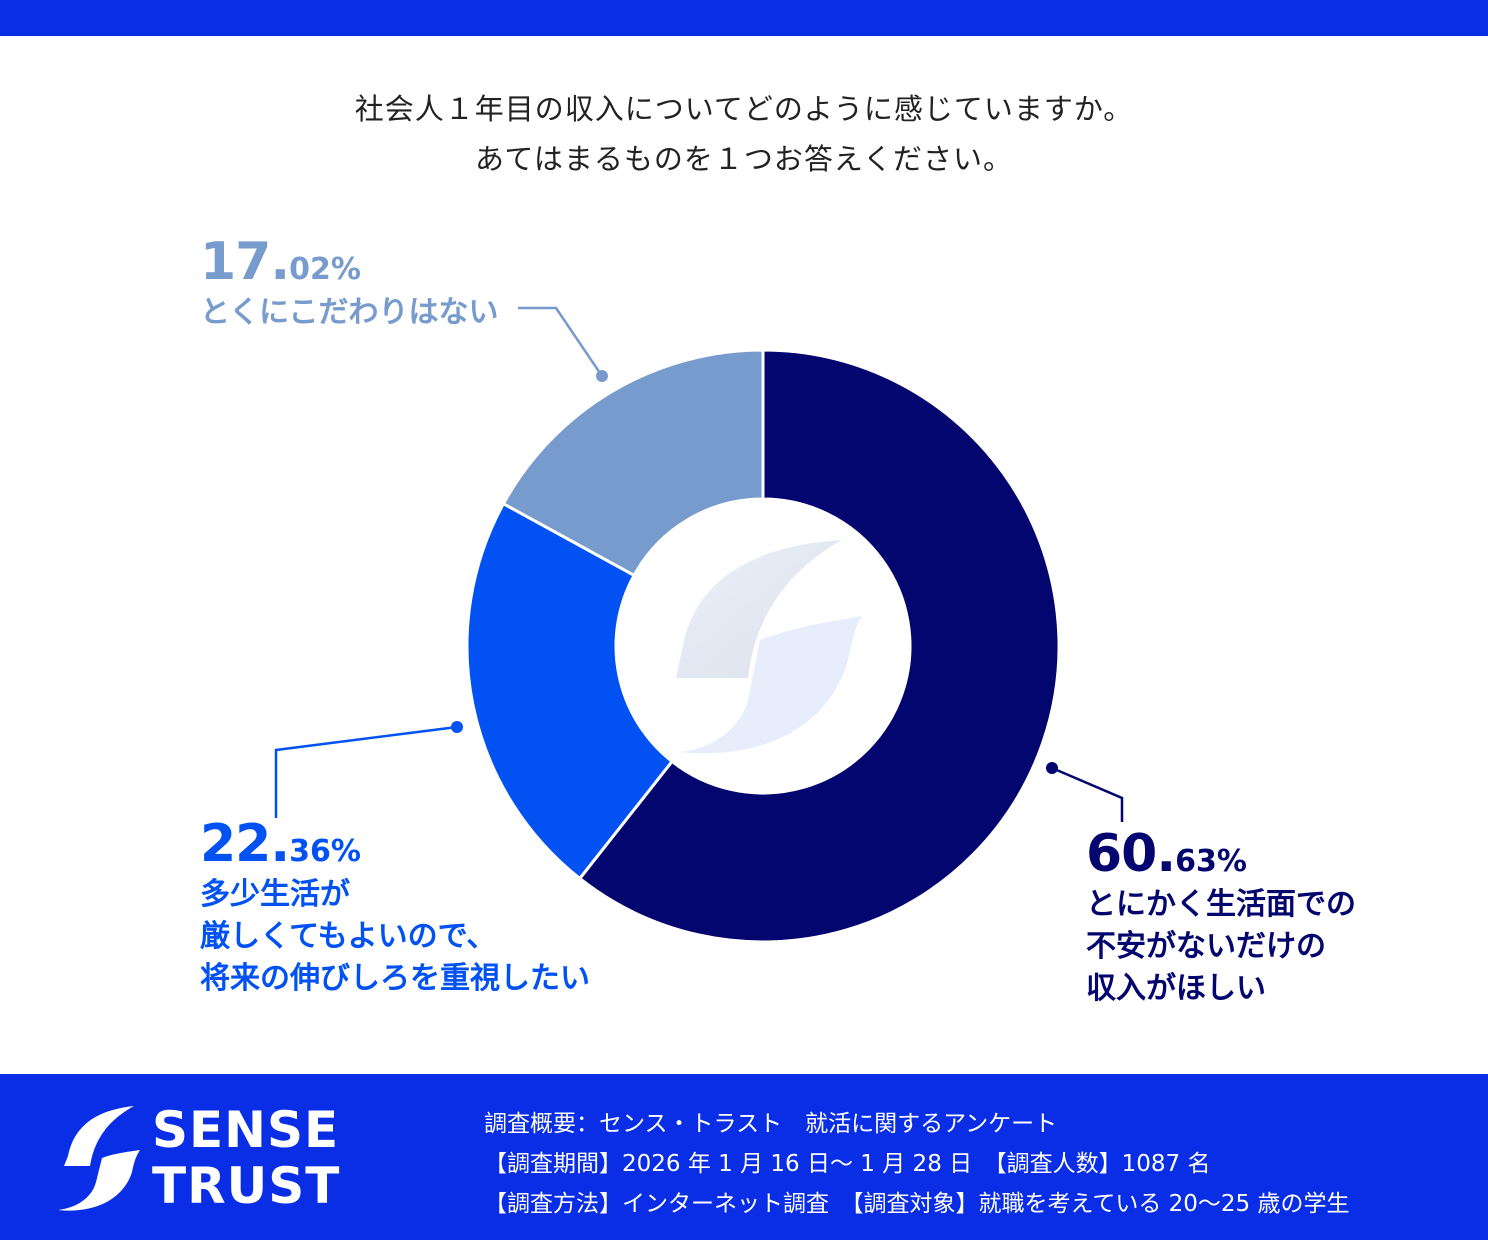 The width and height of the screenshot is (1488, 1240). Describe the element at coordinates (1131, 854) in the screenshot. I see `pct-int-1: 60.` at that location.